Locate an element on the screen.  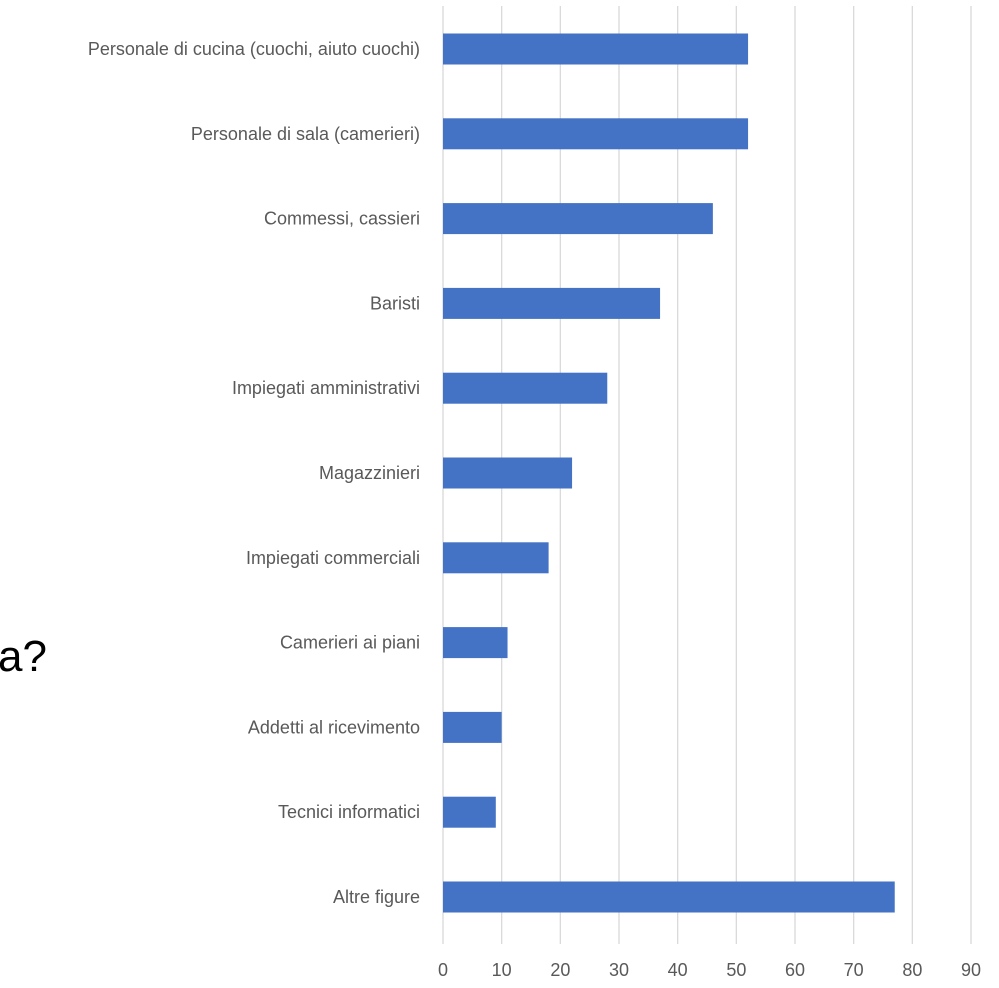
x-tick-label: 70 is located at coordinates (854, 970).